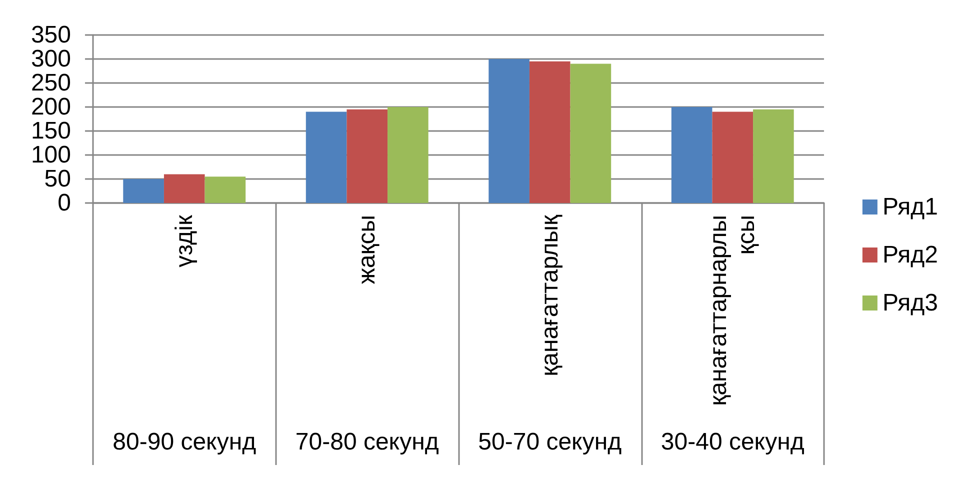 The height and width of the screenshot is (477, 960). Describe the element at coordinates (50, 131) in the screenshot. I see `y-tick-label: 150` at that location.